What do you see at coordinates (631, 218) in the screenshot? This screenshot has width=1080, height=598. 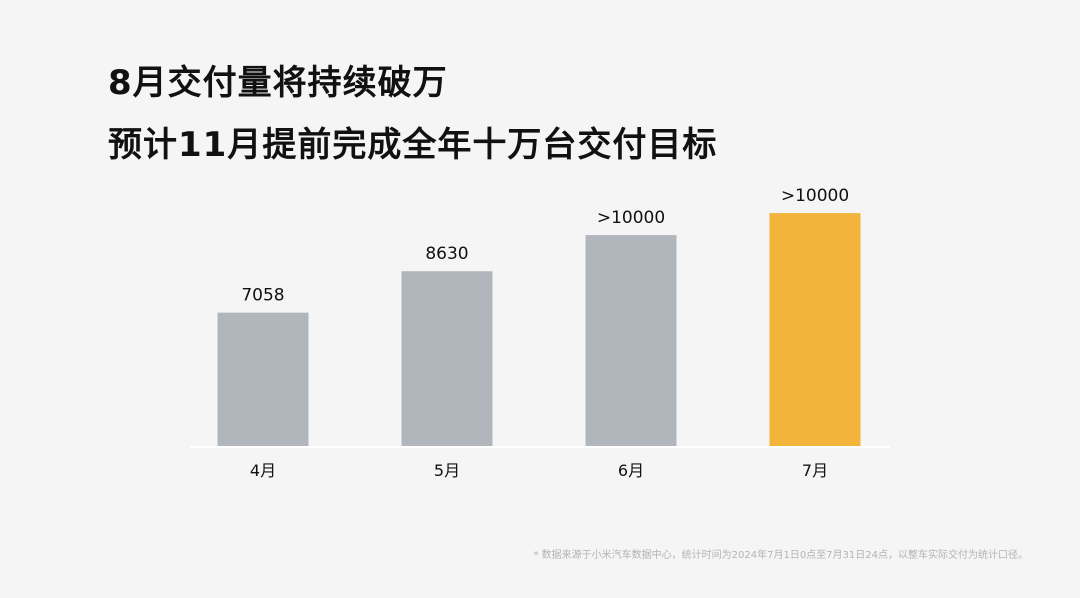 I see `data-label-6月: >10000` at bounding box center [631, 218].